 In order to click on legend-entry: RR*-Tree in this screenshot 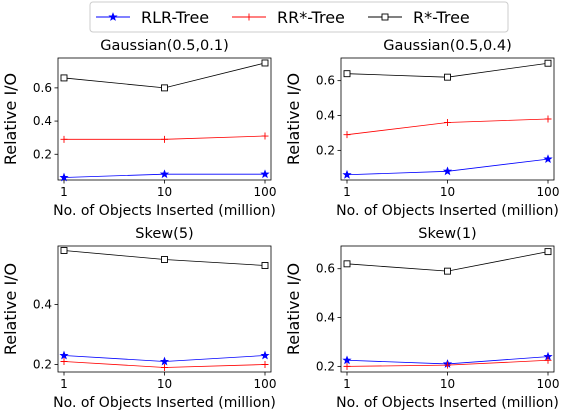, I will do `click(288, 17)`.